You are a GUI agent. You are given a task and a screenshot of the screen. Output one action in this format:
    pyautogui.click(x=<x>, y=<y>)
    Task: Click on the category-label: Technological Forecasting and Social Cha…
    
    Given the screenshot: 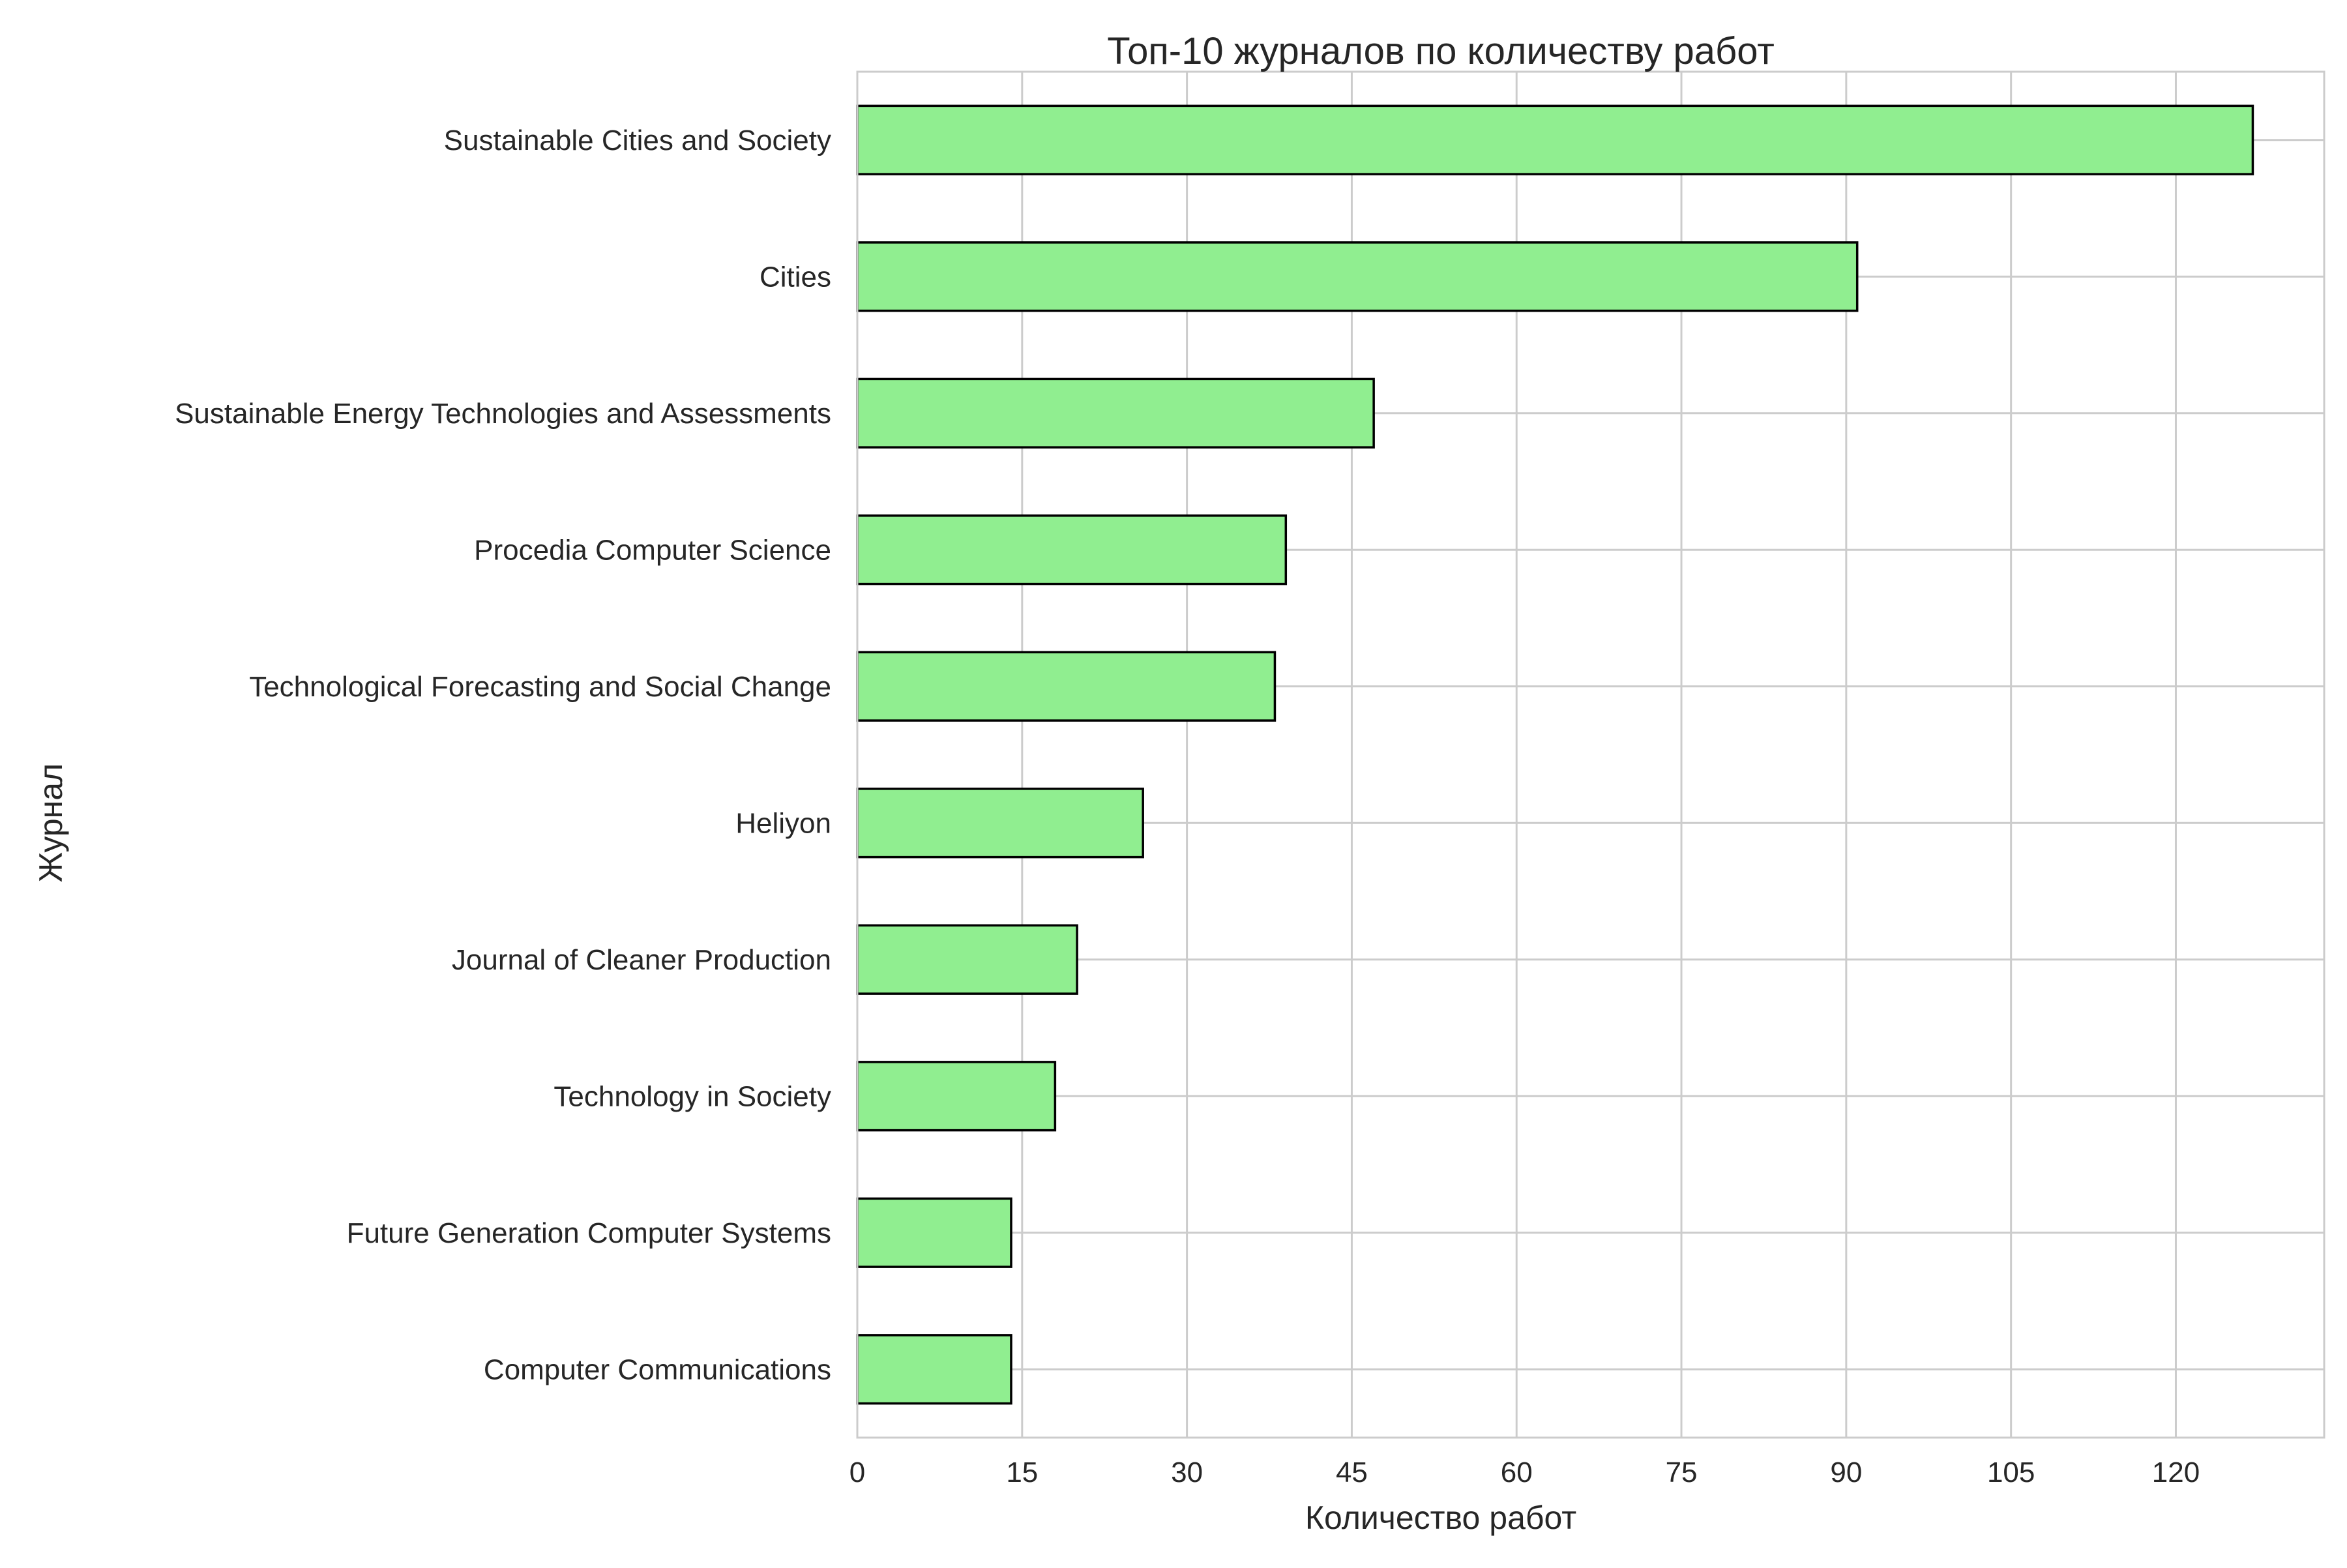 What is the action you would take?
    pyautogui.click(x=540, y=687)
    